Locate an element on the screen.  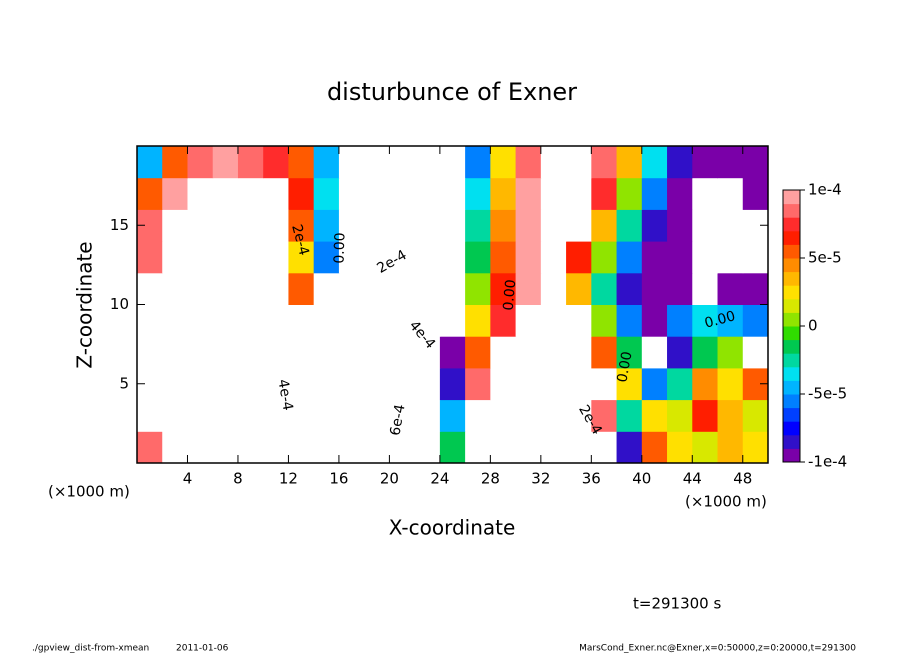
x-tick-label: 24 is located at coordinates (439, 479).